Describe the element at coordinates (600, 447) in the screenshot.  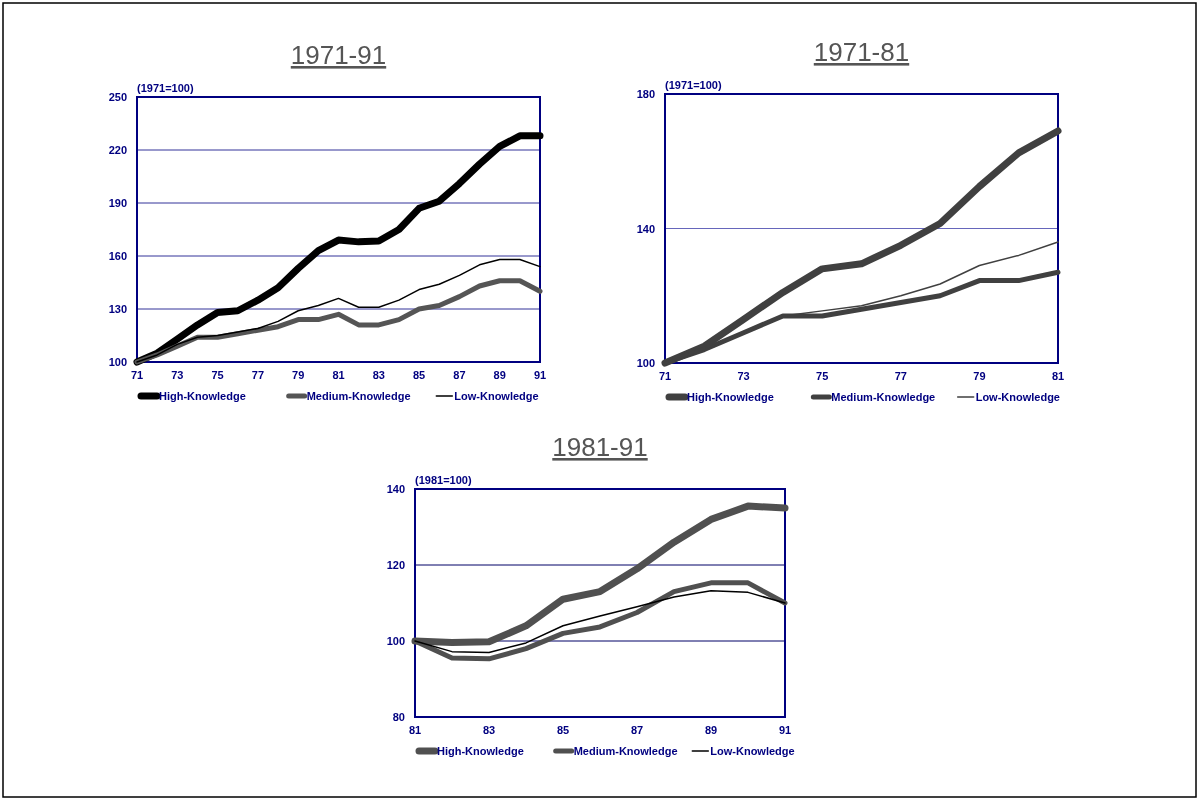
I see `chart-title: 1981-91` at that location.